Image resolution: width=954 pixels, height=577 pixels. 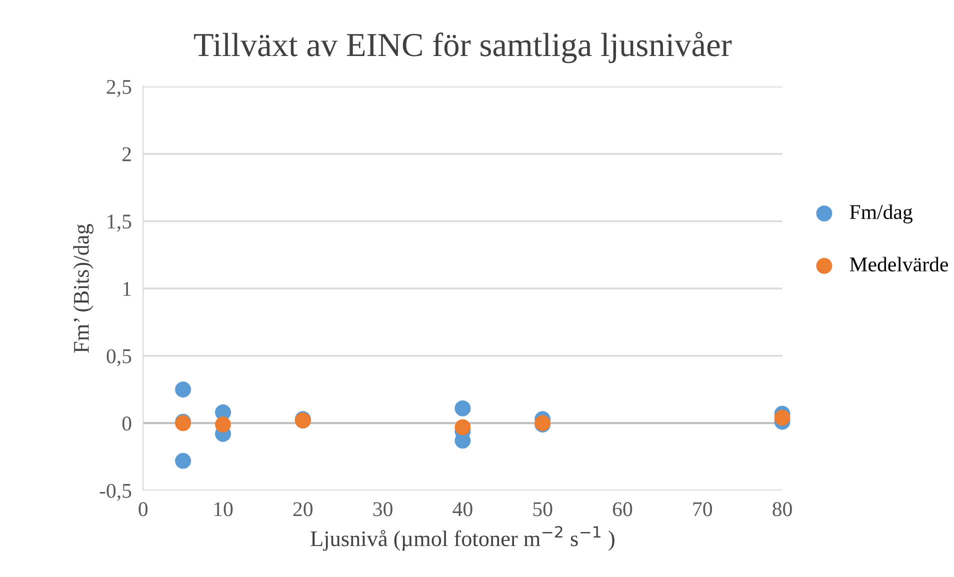 What do you see at coordinates (462, 538) in the screenshot?
I see `x-axis-title: Ljusnivå (µmol fotoner m$^{−2}$ s$^{−1}$ )` at bounding box center [462, 538].